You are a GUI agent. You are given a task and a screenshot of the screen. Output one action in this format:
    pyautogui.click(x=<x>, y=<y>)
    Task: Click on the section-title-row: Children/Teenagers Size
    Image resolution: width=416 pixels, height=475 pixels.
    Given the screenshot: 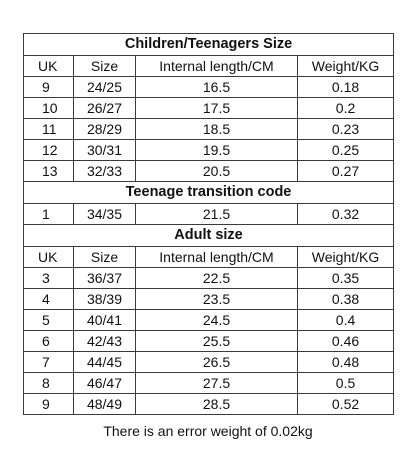 What is the action you would take?
    pyautogui.click(x=208, y=44)
    